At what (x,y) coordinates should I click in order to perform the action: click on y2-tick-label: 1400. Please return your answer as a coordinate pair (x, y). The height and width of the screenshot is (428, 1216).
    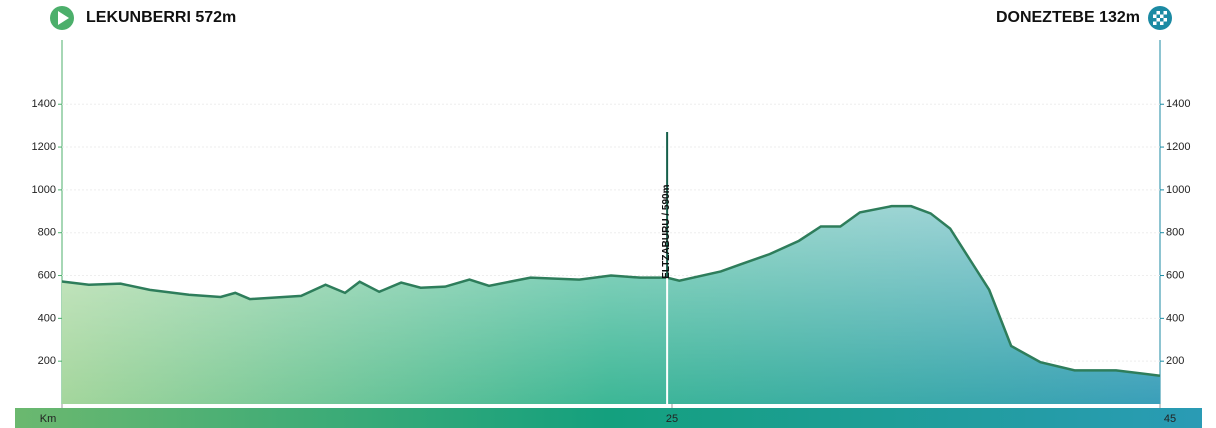
    Looking at the image, I should click on (1178, 104).